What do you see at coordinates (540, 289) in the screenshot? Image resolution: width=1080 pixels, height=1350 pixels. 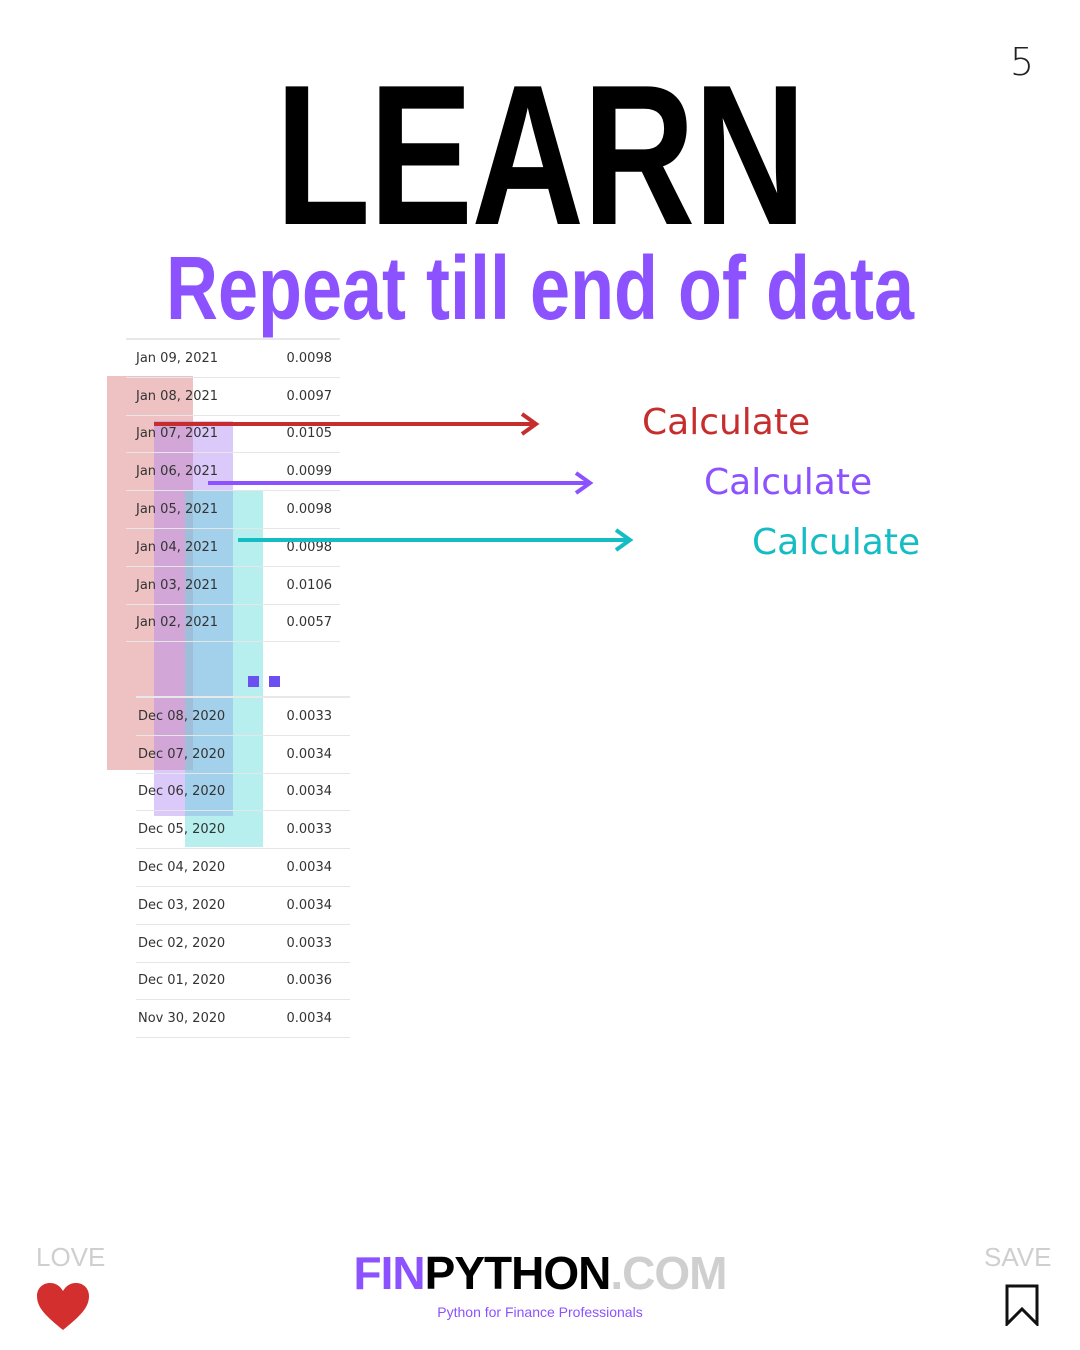 I see `page-subtitle: Repeat till end of data` at bounding box center [540, 289].